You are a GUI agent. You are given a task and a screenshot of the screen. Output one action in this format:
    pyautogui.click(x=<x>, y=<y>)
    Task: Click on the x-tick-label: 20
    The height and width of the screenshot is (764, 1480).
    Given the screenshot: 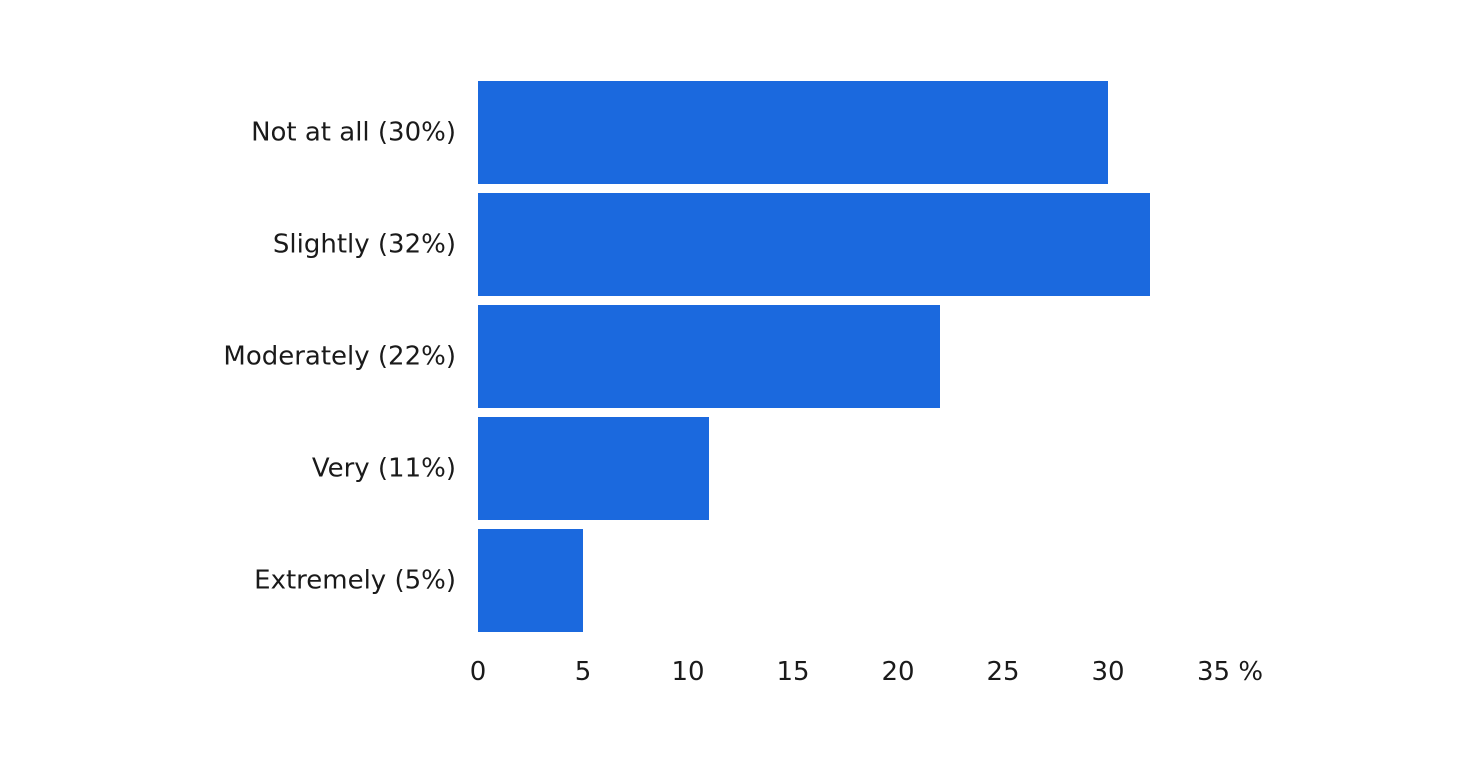 What is the action you would take?
    pyautogui.click(x=897, y=672)
    